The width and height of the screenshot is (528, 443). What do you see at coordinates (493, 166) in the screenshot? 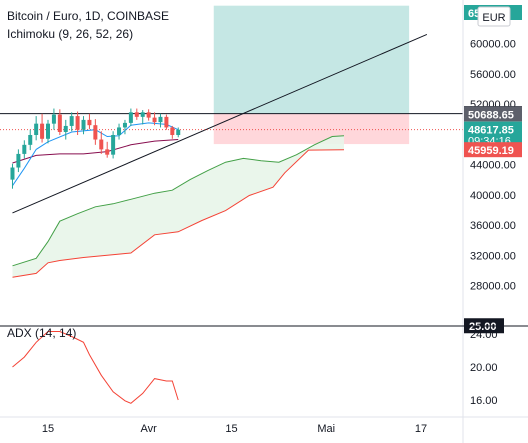
I see `price-tick-label: 44000.00` at bounding box center [493, 166].